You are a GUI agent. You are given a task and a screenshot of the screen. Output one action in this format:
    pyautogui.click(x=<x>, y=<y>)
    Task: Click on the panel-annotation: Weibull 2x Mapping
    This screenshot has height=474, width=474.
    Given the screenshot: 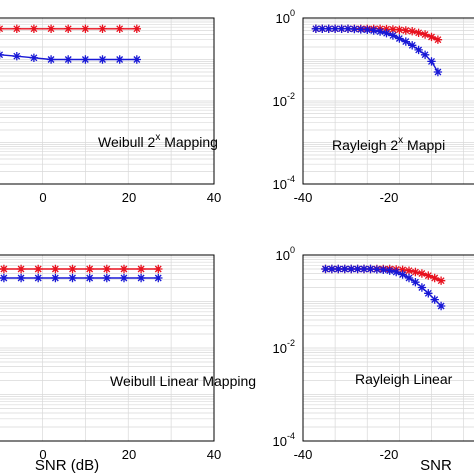 What is the action you would take?
    pyautogui.click(x=158, y=141)
    